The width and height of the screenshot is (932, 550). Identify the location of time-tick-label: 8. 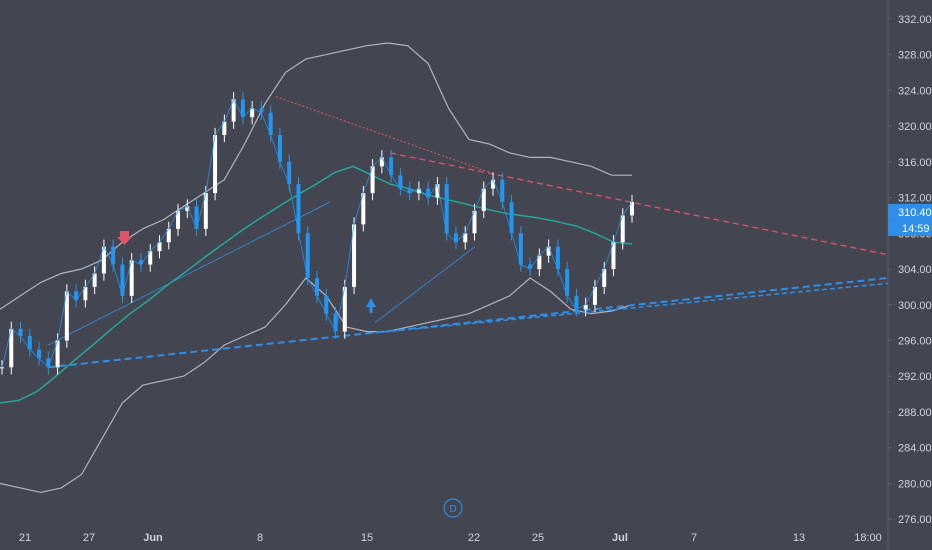
(260, 538).